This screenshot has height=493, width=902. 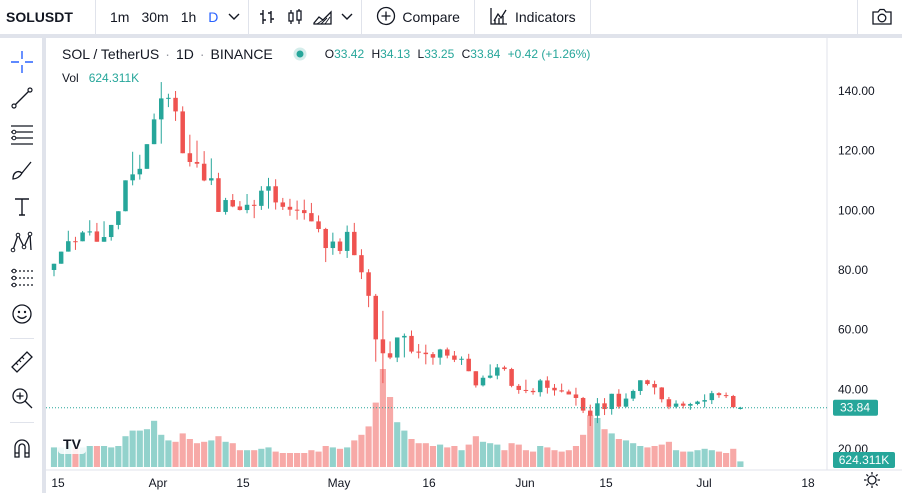 I want to click on magnet-icon, so click(x=22, y=448).